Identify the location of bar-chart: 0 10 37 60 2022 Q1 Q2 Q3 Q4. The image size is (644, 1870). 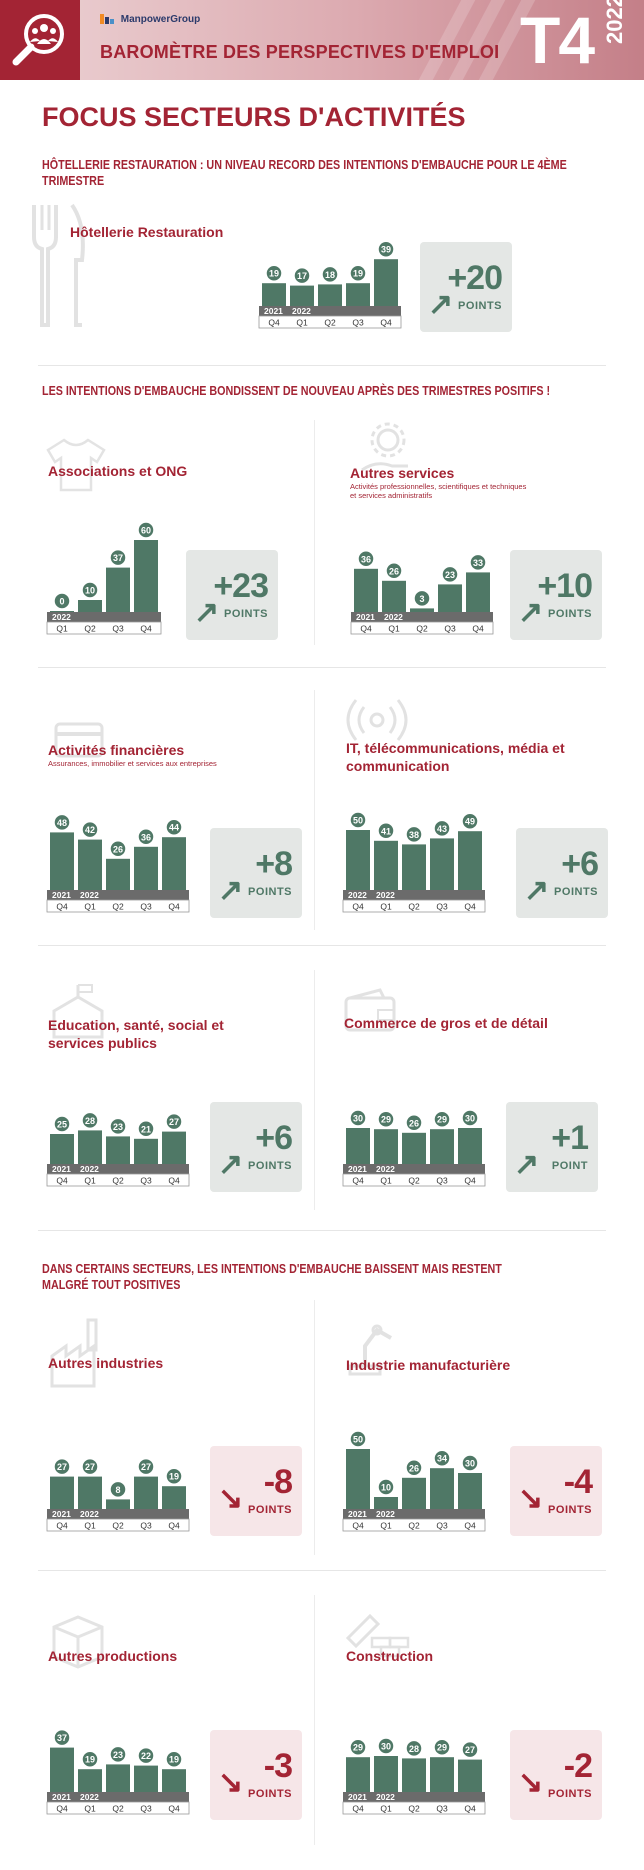
(104, 578).